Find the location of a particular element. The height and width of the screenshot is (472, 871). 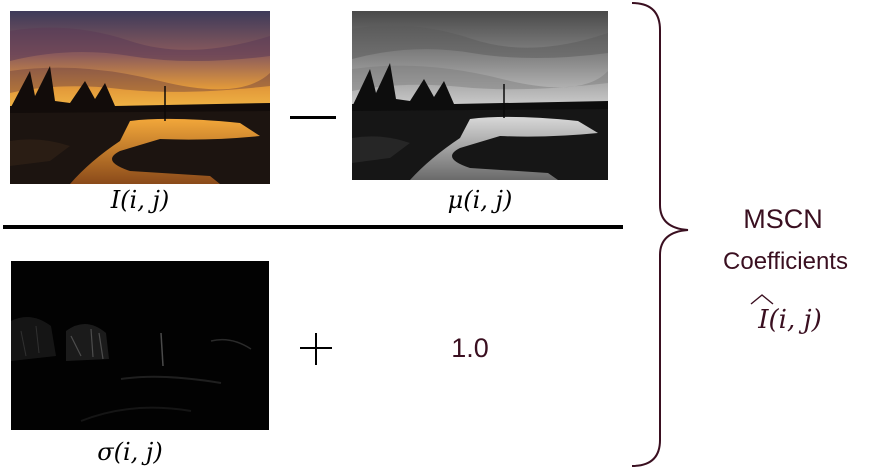

fraction-bar is located at coordinates (313, 227).